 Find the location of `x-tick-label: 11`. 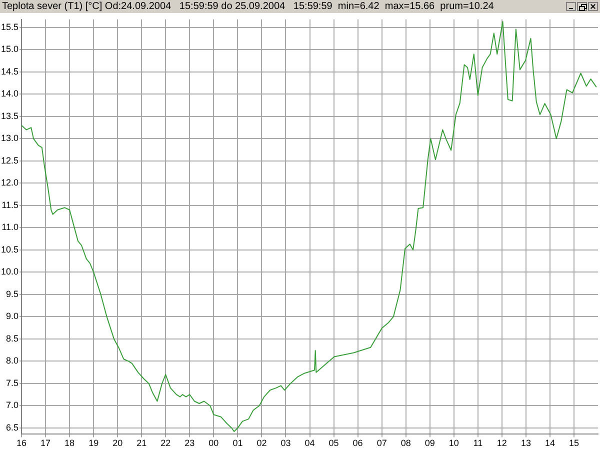

x-tick-label: 11 is located at coordinates (478, 443).